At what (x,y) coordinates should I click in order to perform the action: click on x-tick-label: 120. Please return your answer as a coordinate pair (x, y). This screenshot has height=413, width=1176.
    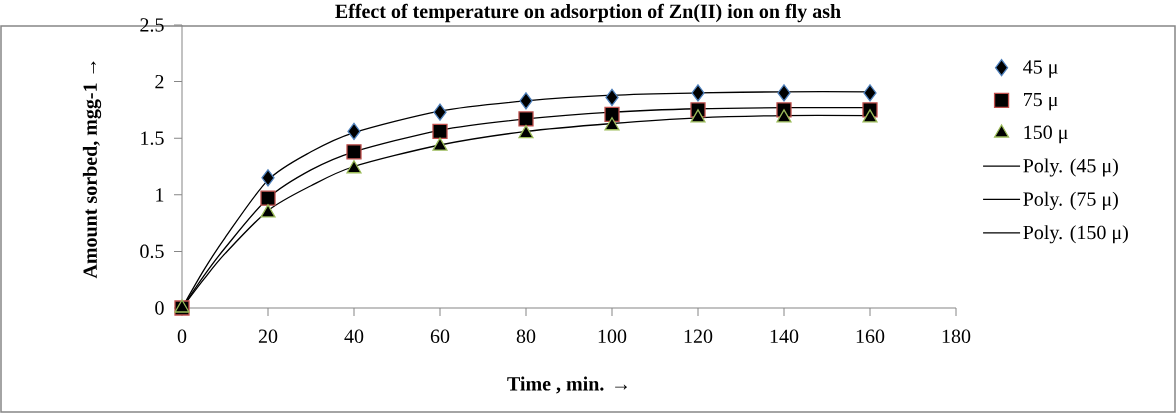
    Looking at the image, I should click on (698, 336).